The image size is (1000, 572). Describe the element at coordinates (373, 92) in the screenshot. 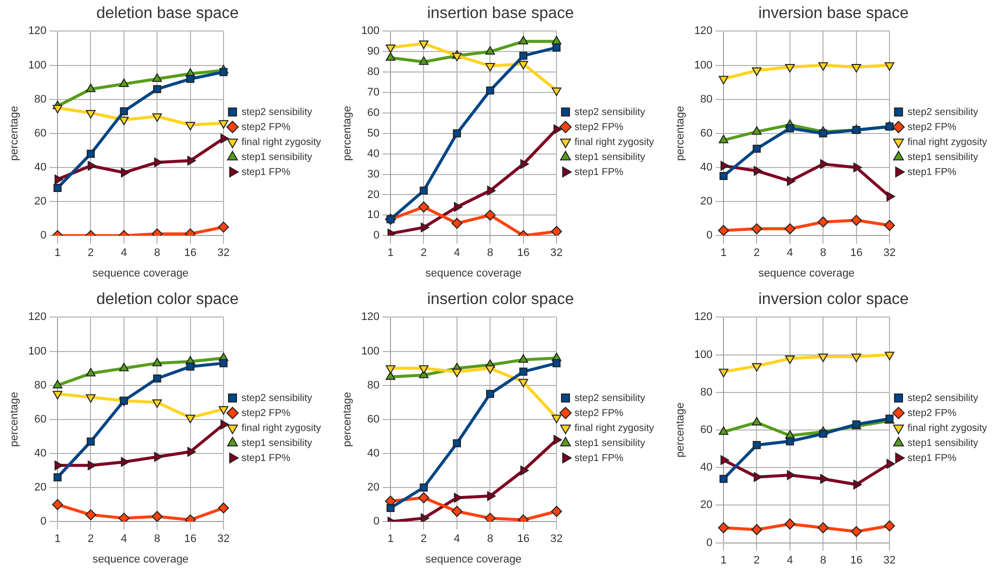

I see `y-tick-label: 70` at that location.